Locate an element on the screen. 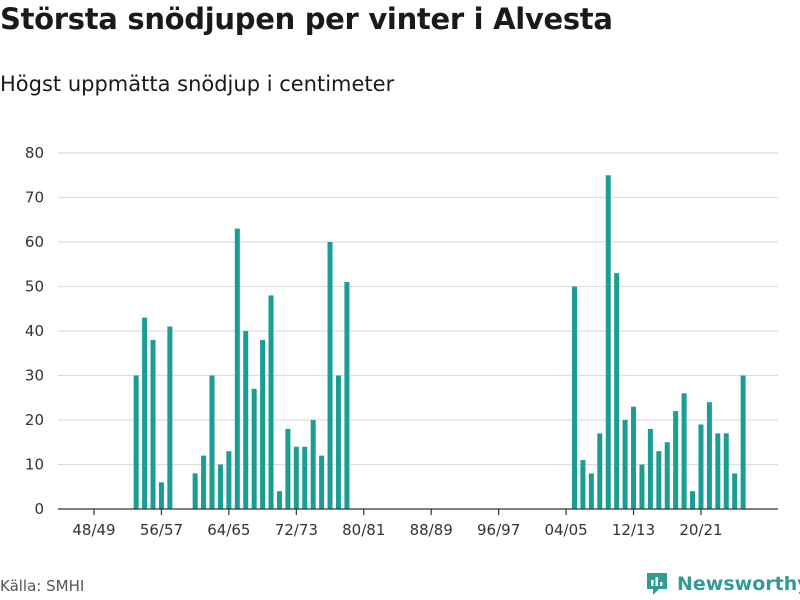  x-tick-label: 56/57 is located at coordinates (161, 530).